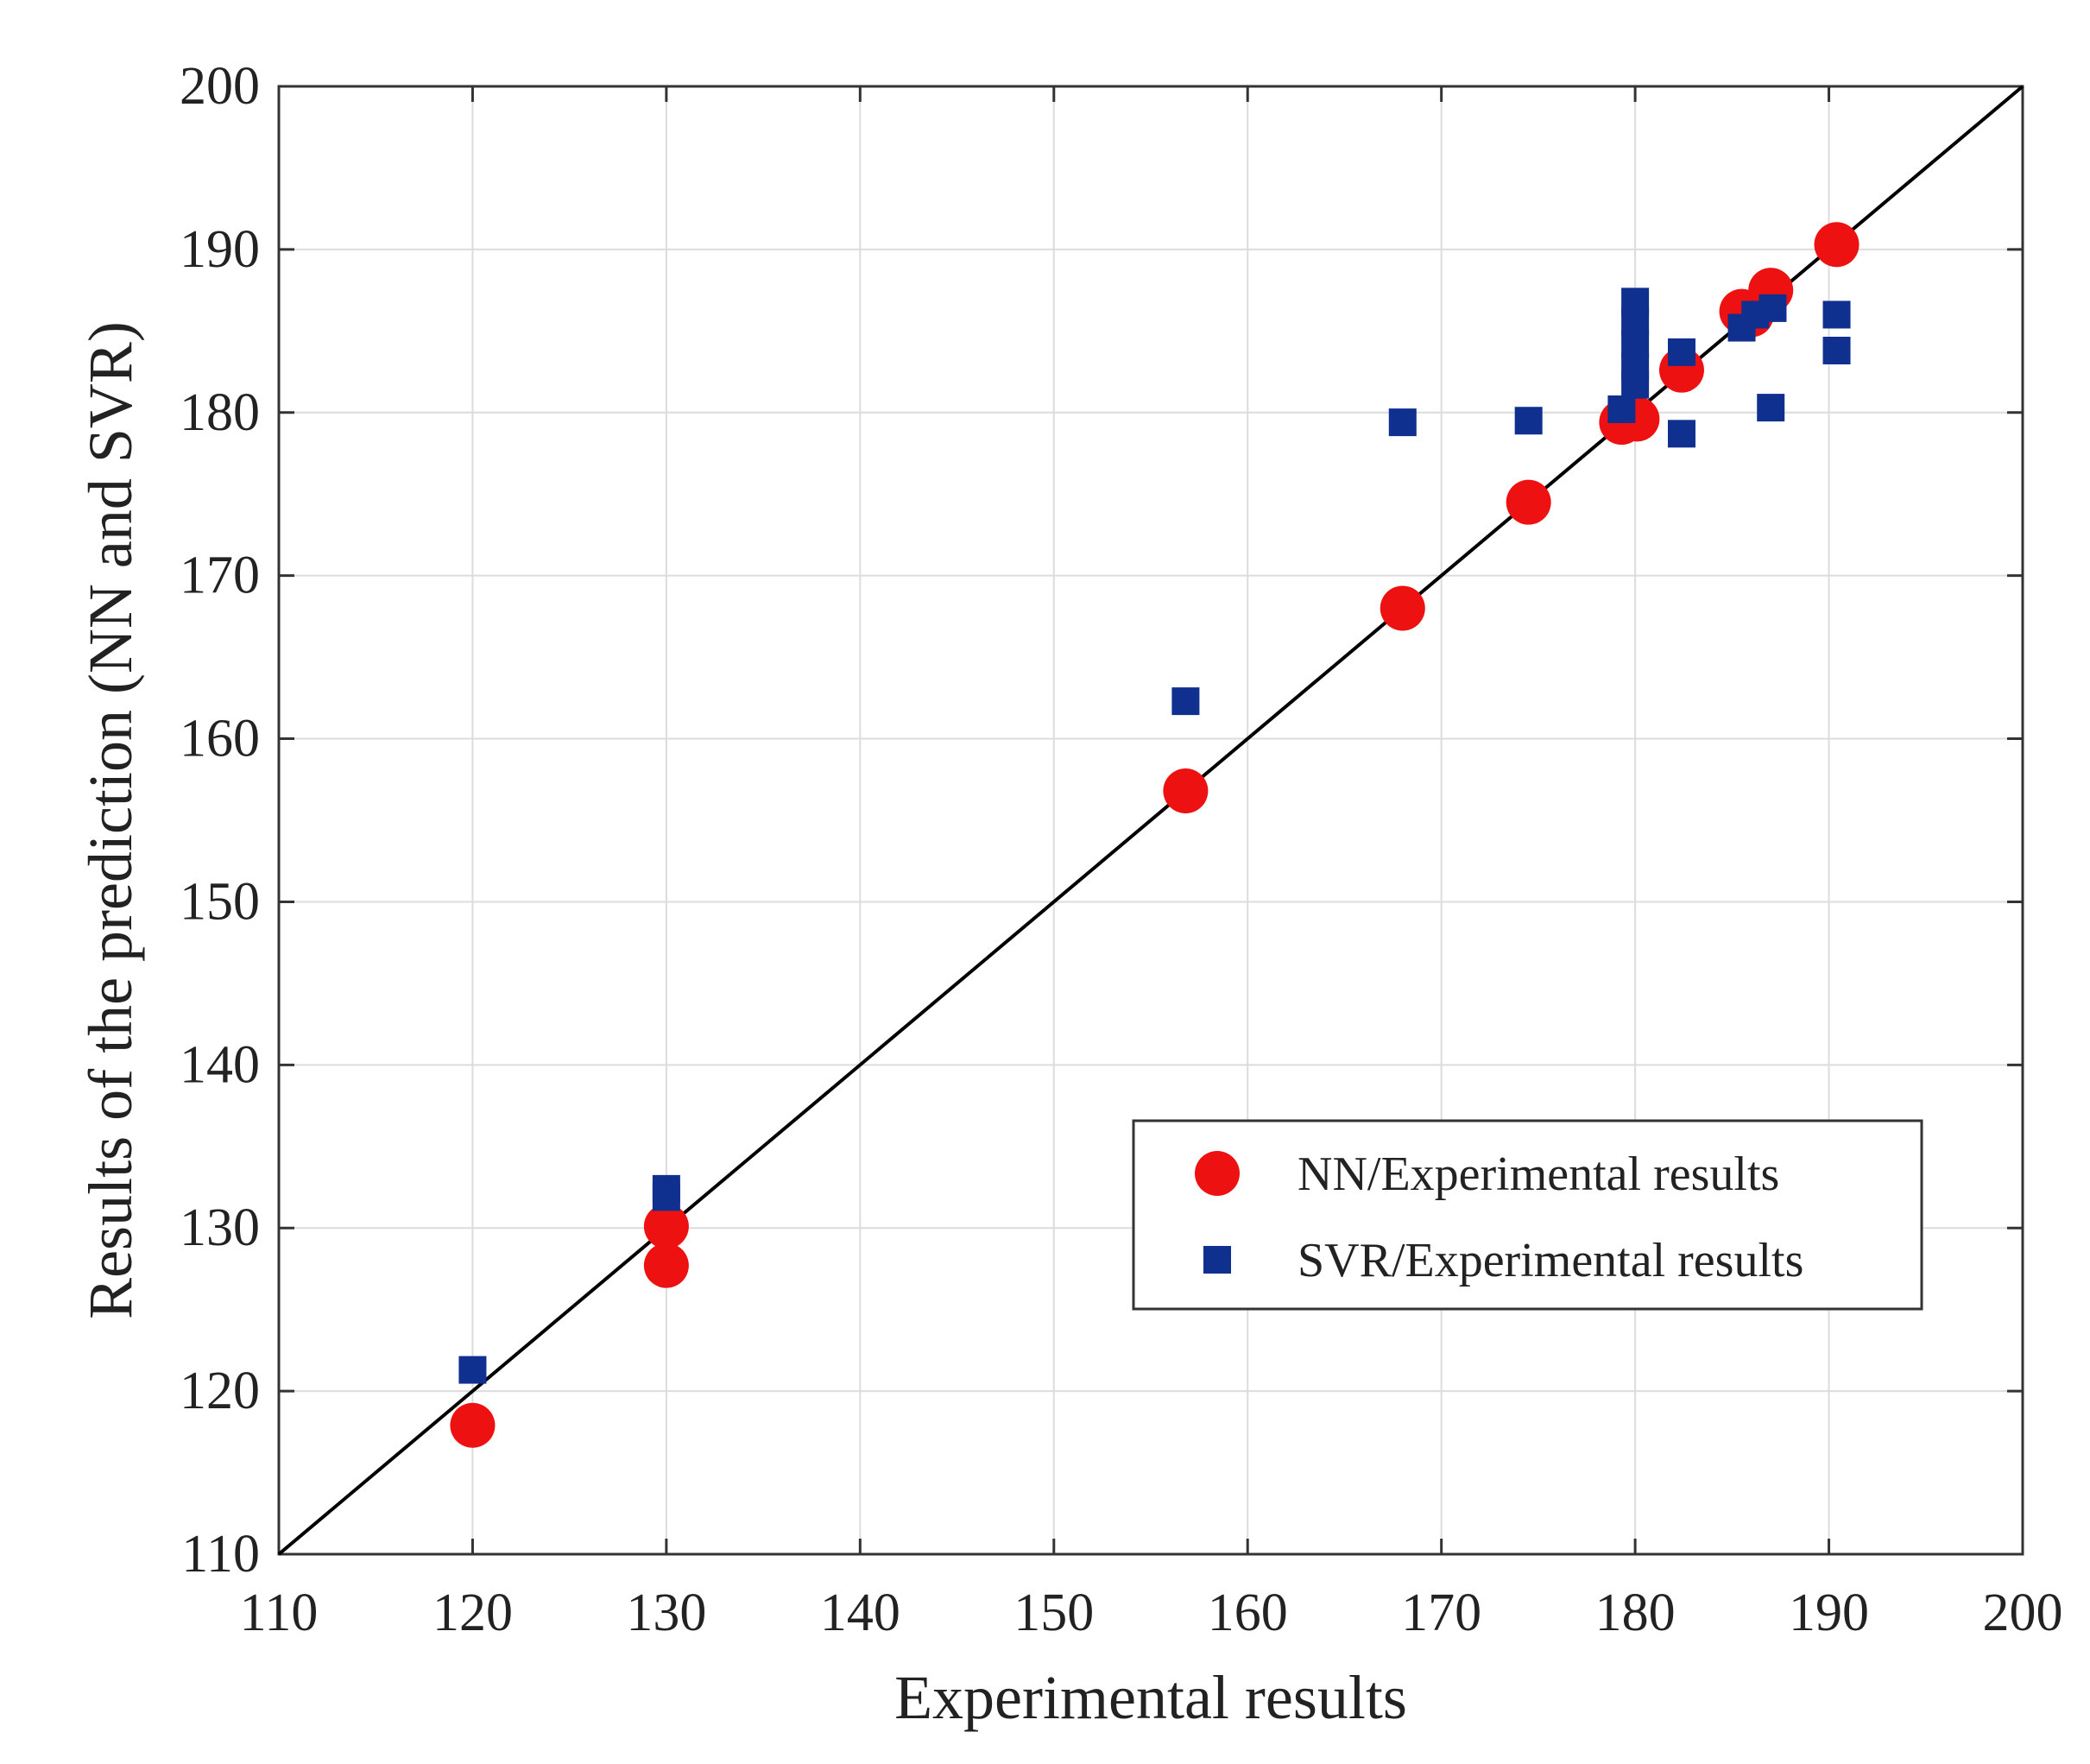 This screenshot has height=1764, width=2090. Describe the element at coordinates (220, 86) in the screenshot. I see `y-tick-label: 200` at that location.